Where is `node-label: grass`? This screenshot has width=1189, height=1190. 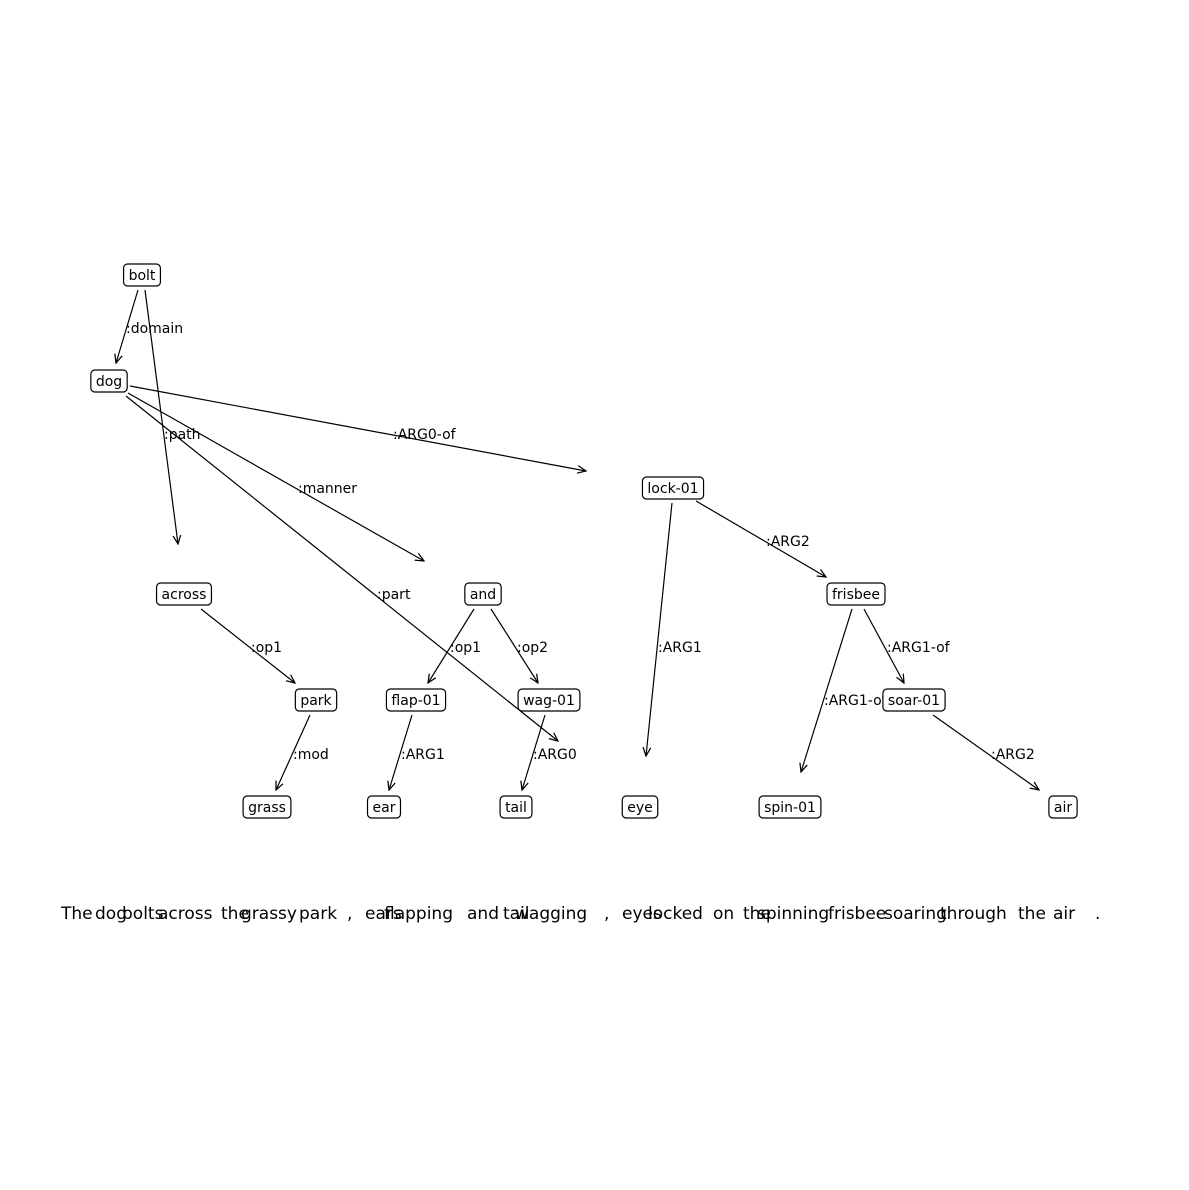
node-label: grass is located at coordinates (267, 808).